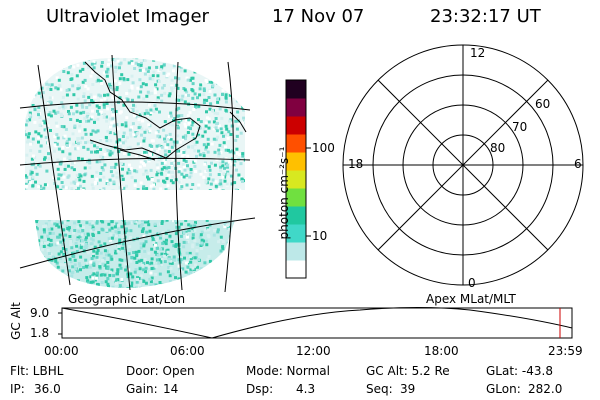 The width and height of the screenshot is (600, 400). Describe the element at coordinates (171, 389) in the screenshot. I see `footer-gain-value: 14` at that location.